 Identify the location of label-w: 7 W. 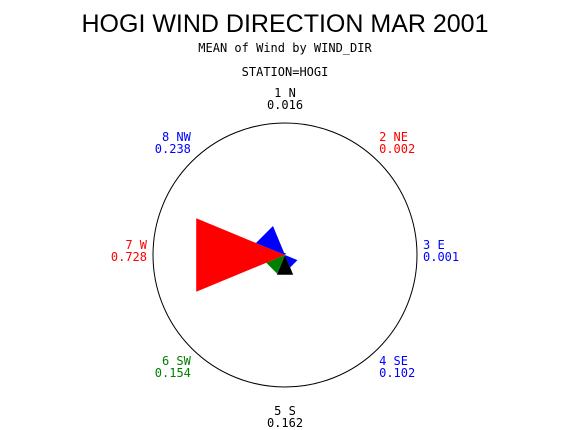
(136, 245).